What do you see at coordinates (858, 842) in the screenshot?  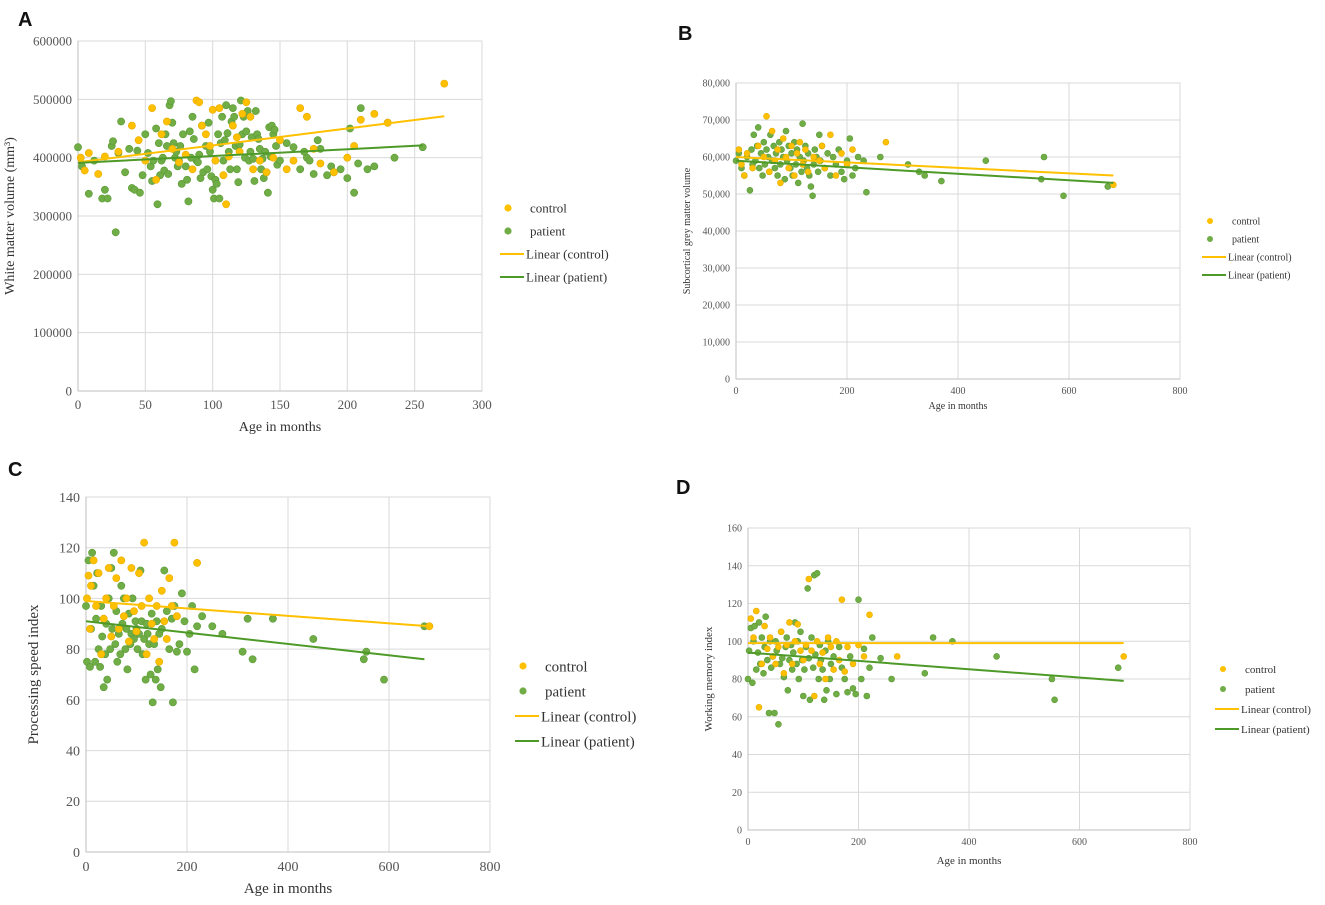 I see `x-tick-label: 200` at bounding box center [858, 842].